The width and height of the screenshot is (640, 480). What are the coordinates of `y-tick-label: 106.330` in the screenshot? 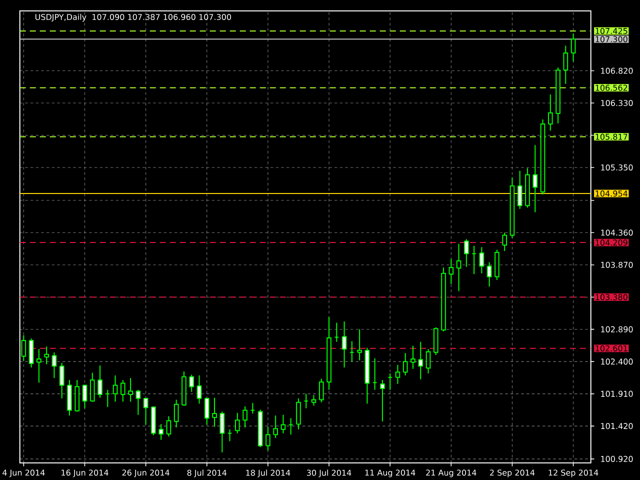 It's located at (617, 103).